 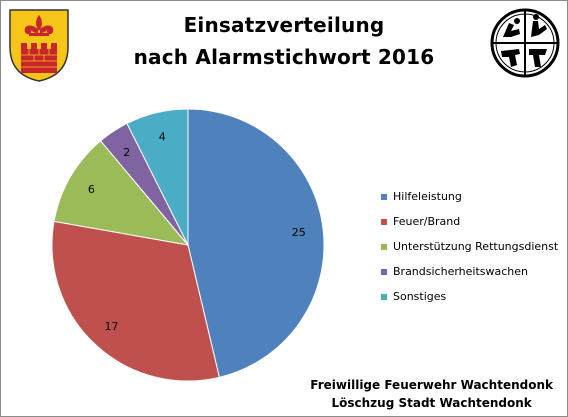 I want to click on chart-title-line-2: nach Alarmstichwort 2016, so click(x=284, y=57).